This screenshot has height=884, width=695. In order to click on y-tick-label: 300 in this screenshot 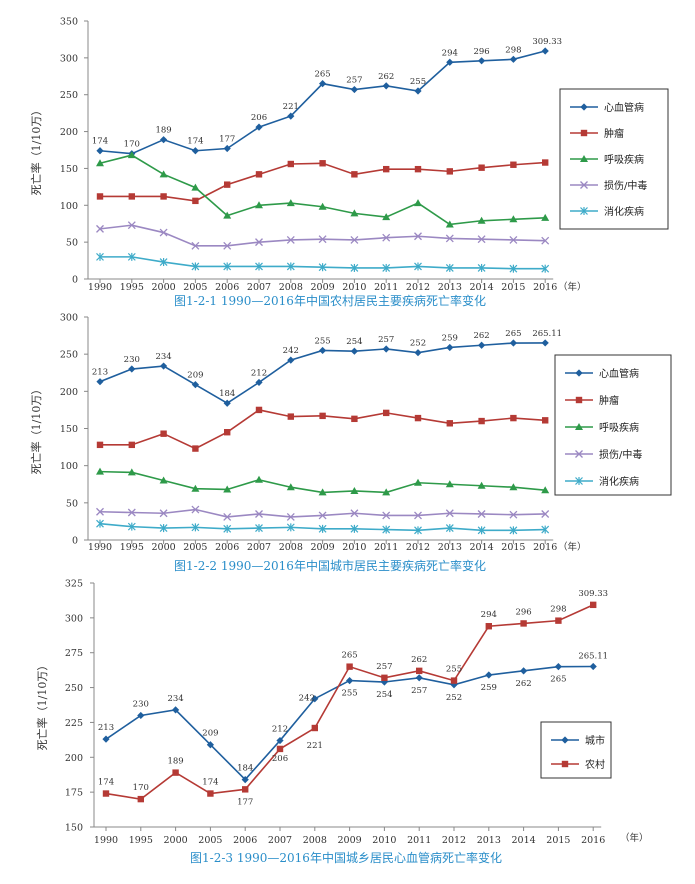, I will do `click(69, 318)`.